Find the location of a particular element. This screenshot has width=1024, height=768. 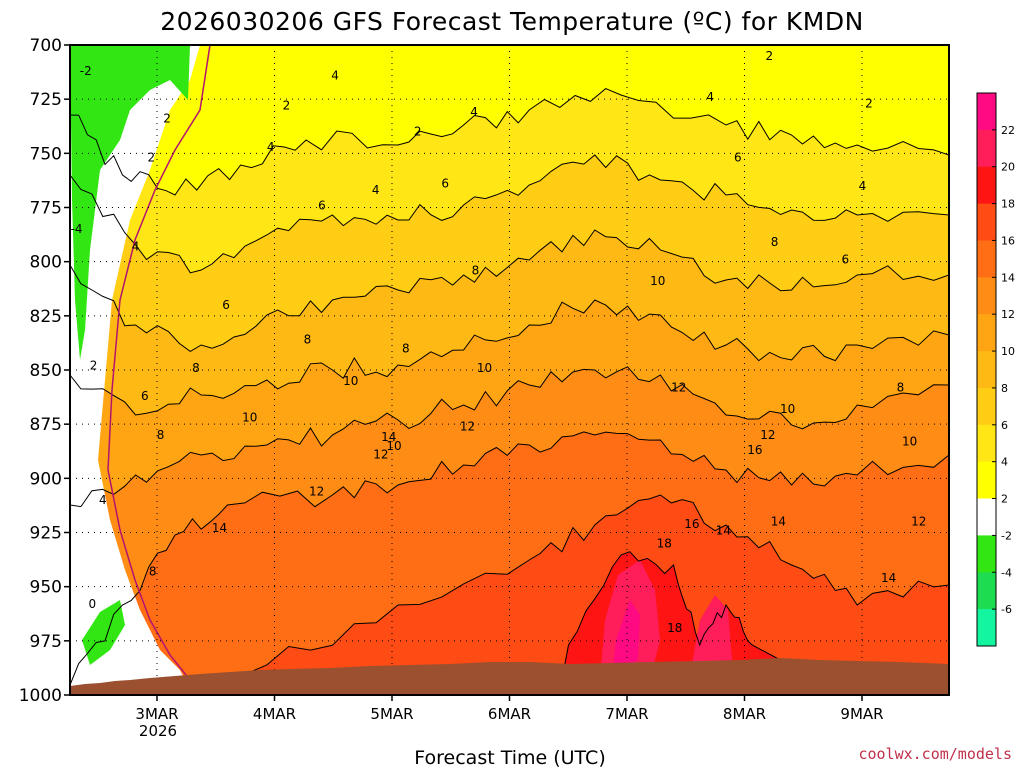

x-axis-label: Forecast Time (UTC) is located at coordinates (509, 757).